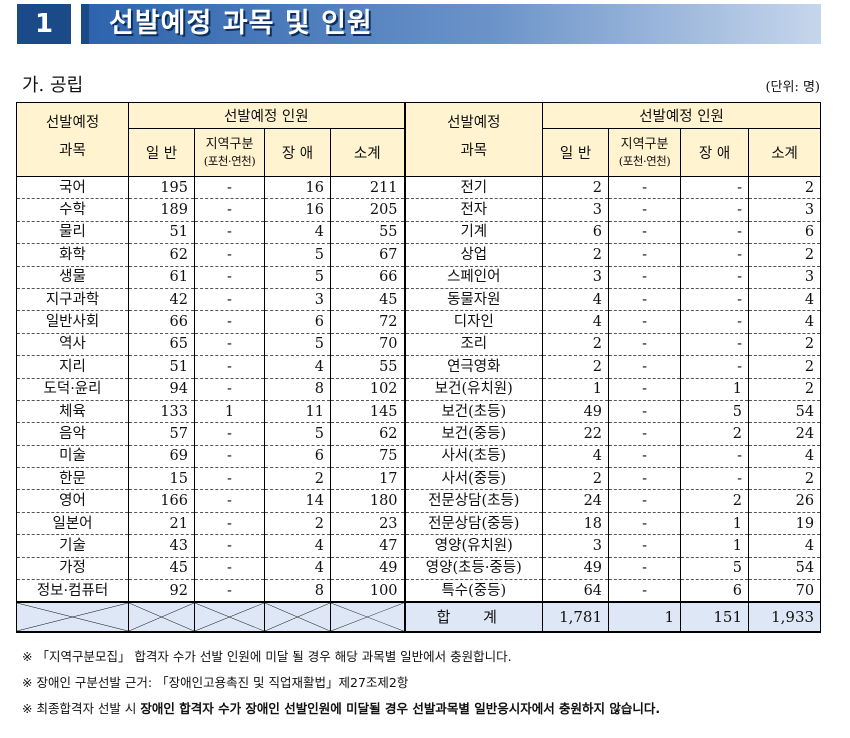  Describe the element at coordinates (161, 255) in the screenshot. I see `left-general-cell: 62` at that location.